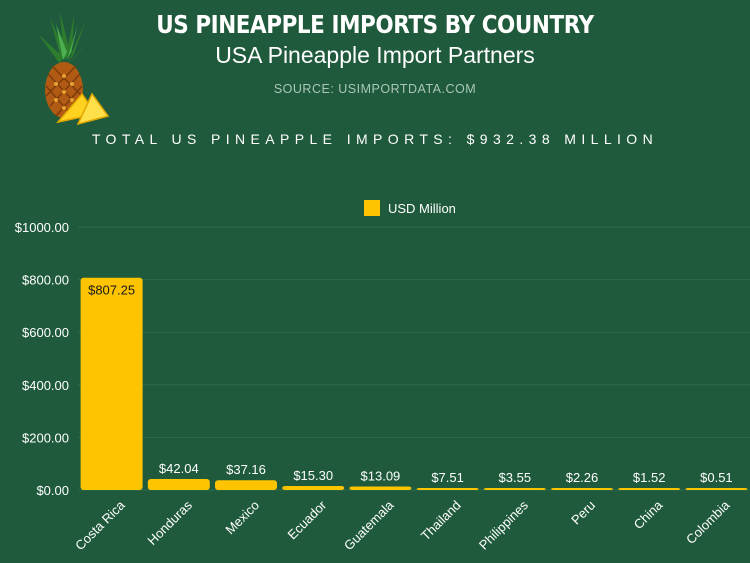 The image size is (750, 563). I want to click on y-tick-label: $1000.00, so click(42, 227).